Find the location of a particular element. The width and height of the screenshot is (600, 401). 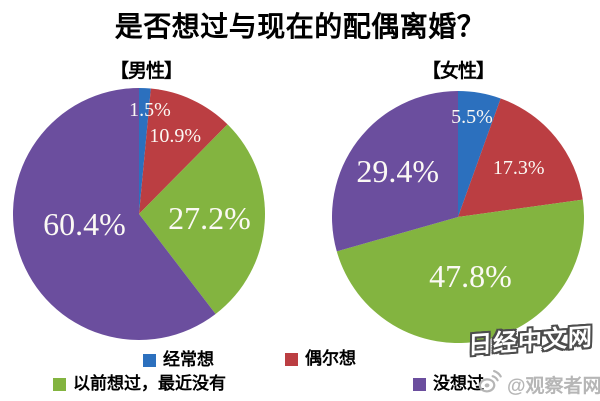

observer-watermark: @观察者网 is located at coordinates (538, 384).